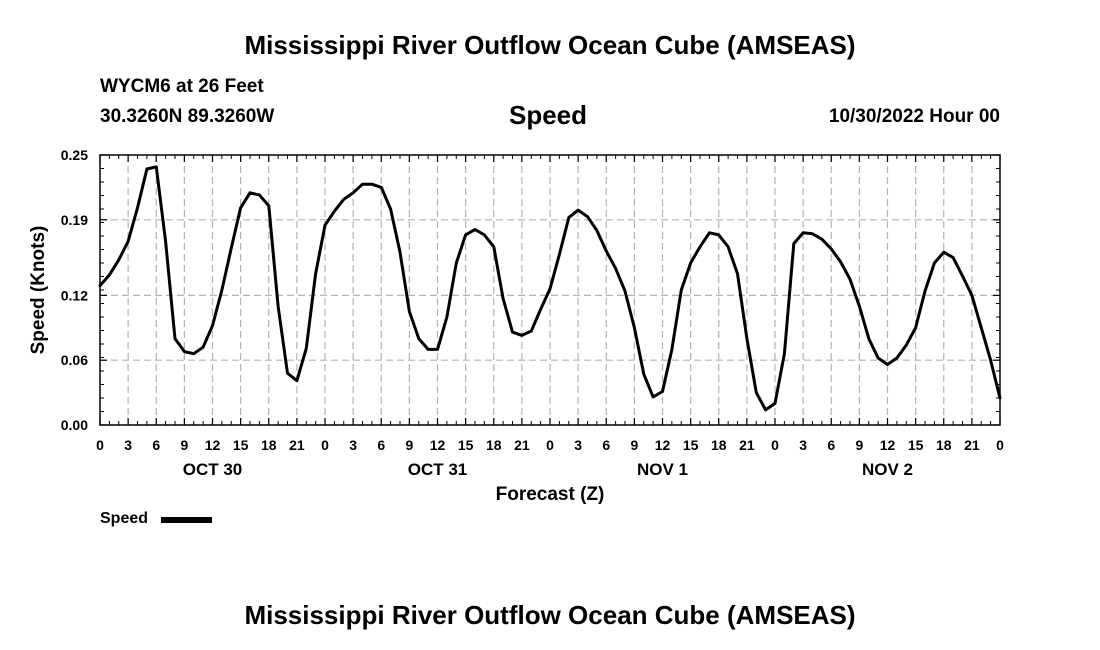 Image resolution: width=1100 pixels, height=650 pixels. Describe the element at coordinates (548, 115) in the screenshot. I see `plot-variable-title: Speed` at that location.